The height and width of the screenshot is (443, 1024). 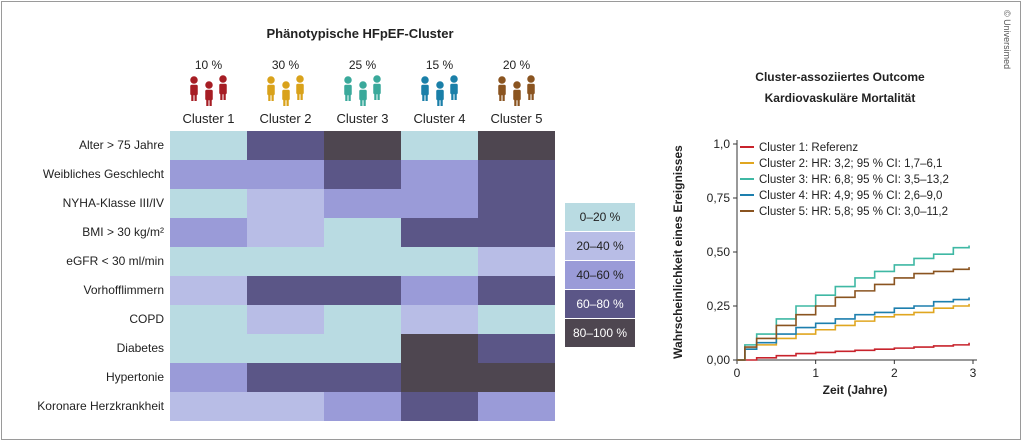 I want to click on cluster-name: Cluster 4, so click(x=439, y=118).